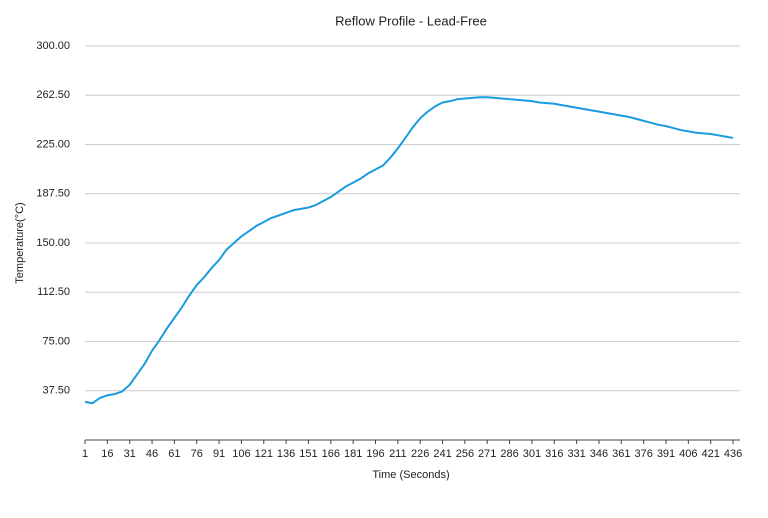  I want to click on y-tick-label: 37.50, so click(56, 391).